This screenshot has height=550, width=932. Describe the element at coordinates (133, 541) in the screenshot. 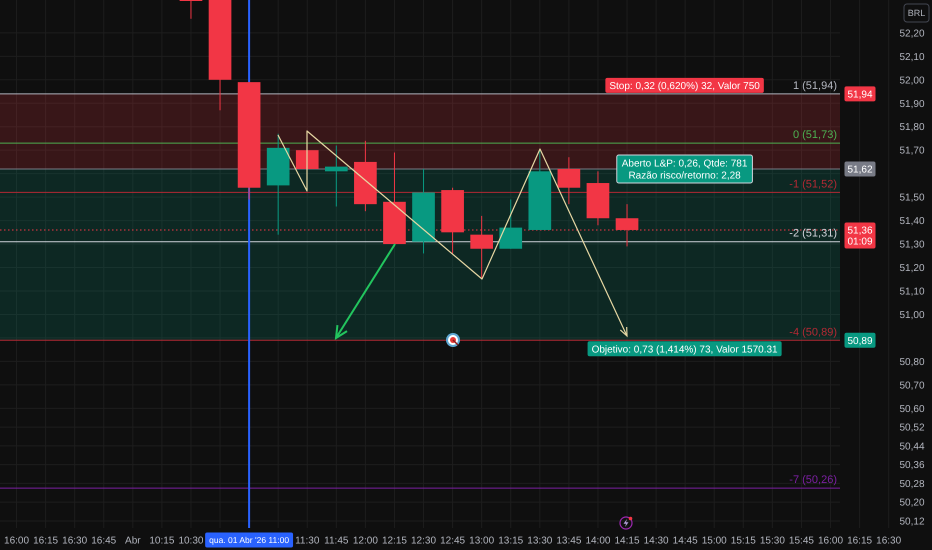

I see `x-tick-label: Abr` at that location.